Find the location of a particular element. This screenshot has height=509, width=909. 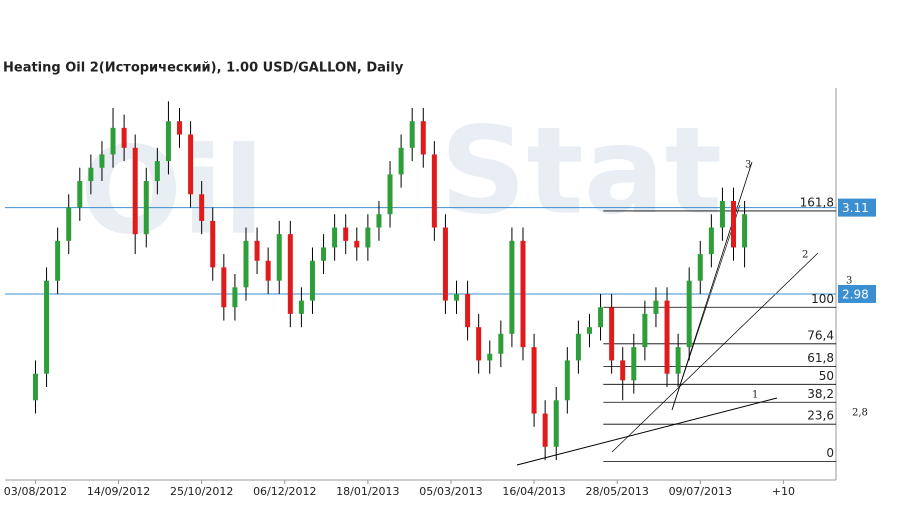

annotation: 1 is located at coordinates (755, 395).